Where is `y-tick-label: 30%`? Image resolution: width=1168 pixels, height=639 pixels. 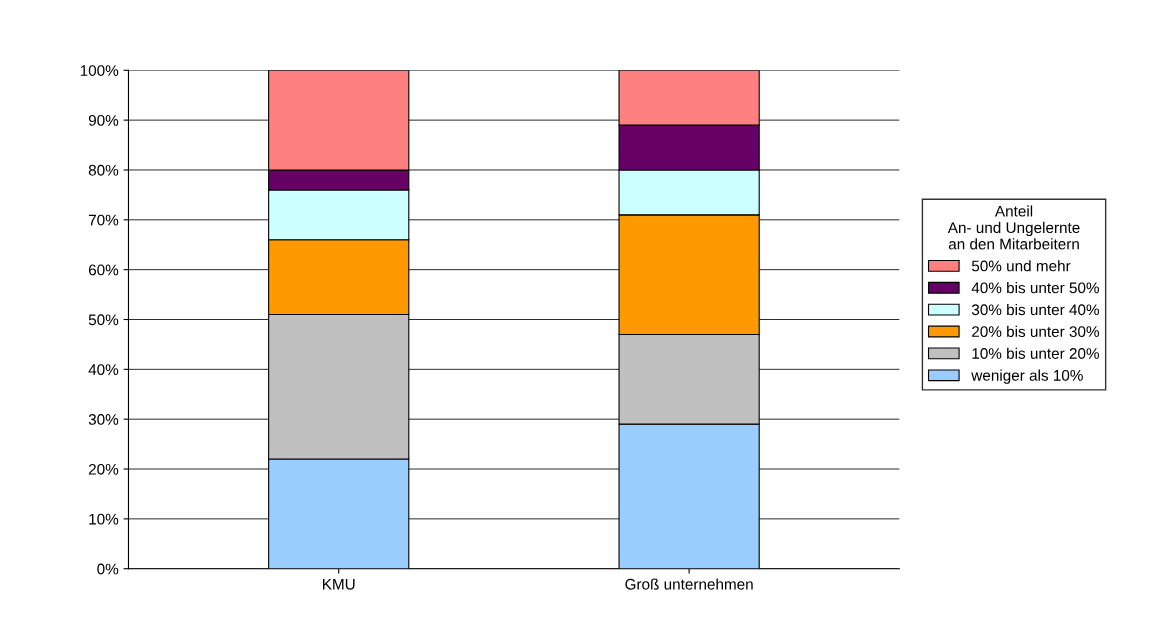 y-tick-label: 30% is located at coordinates (103, 419).